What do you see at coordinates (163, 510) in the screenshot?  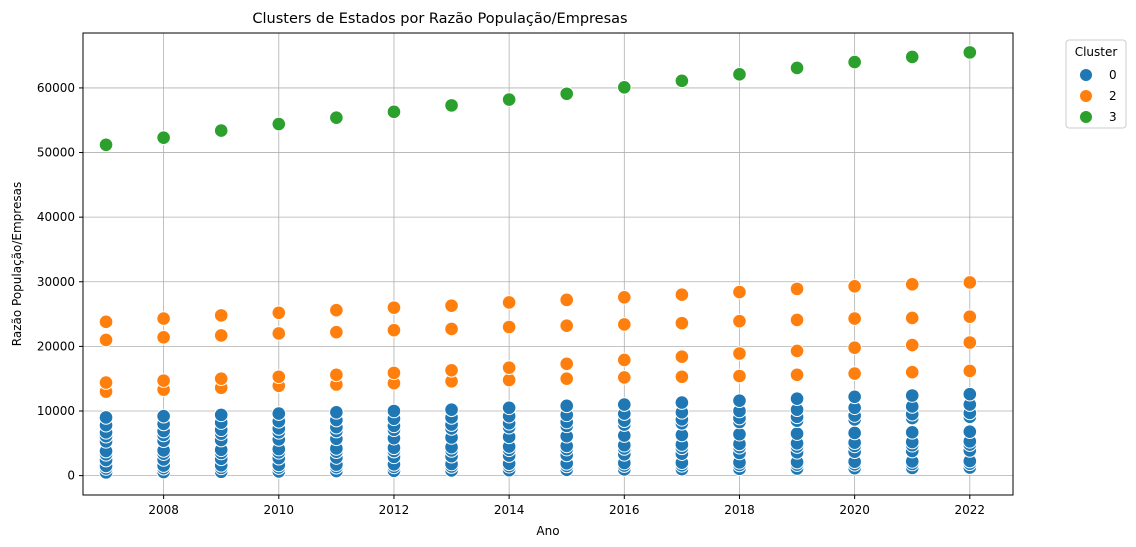 I see `x-tick-label: 2008` at bounding box center [163, 510].